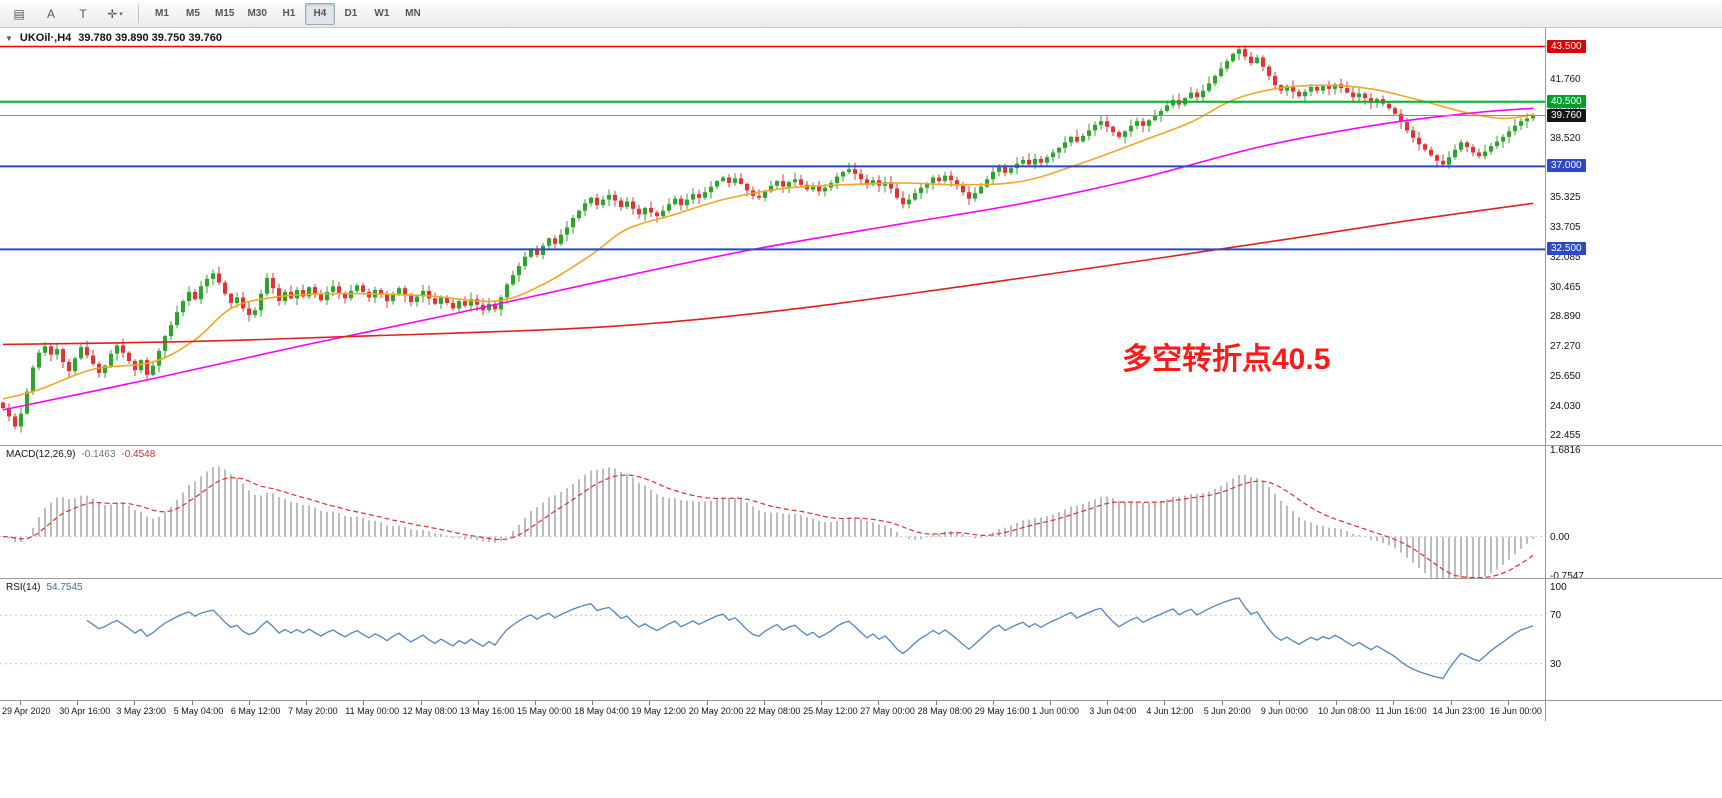 Image resolution: width=1722 pixels, height=798 pixels. I want to click on macd-name: MACD(12,26,9), so click(41, 454).